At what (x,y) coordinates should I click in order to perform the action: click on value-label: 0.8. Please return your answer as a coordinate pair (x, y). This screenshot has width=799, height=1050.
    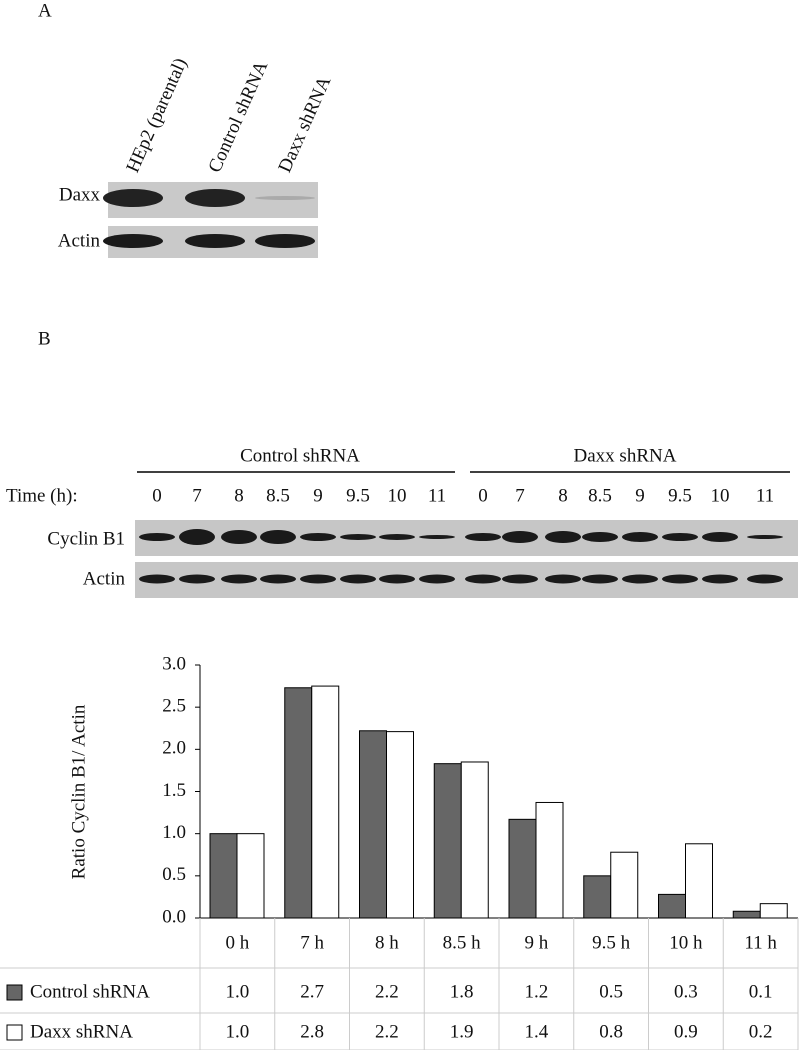
    Looking at the image, I should click on (611, 1031).